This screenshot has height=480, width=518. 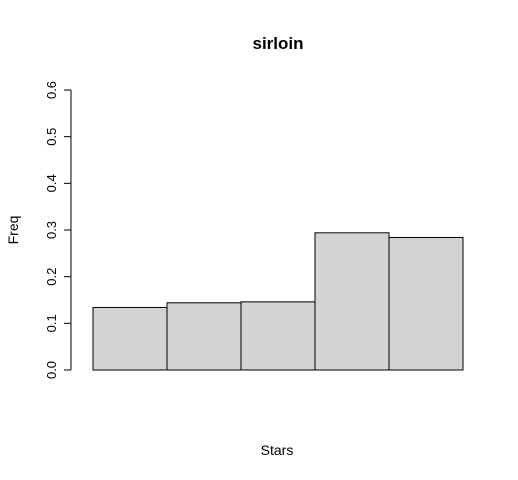 What do you see at coordinates (51, 323) in the screenshot?
I see `y-tick-label: 0.1` at bounding box center [51, 323].